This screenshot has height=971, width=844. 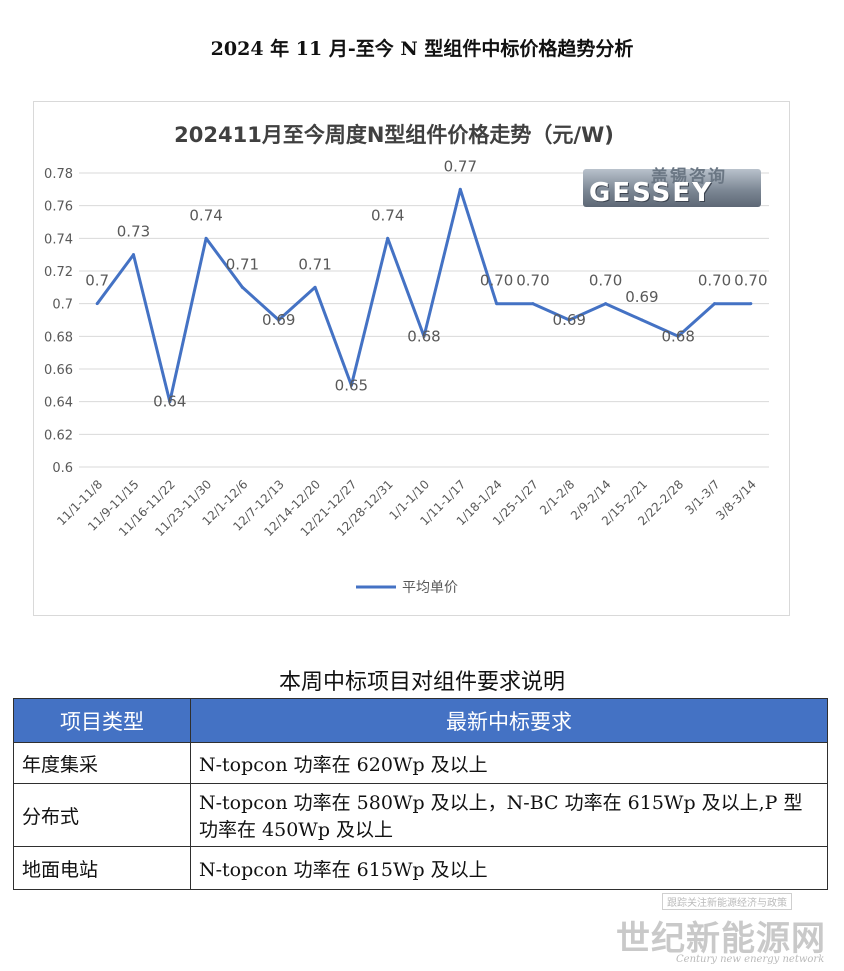 I want to click on y-tick-label: 0.62, so click(x=58, y=435).